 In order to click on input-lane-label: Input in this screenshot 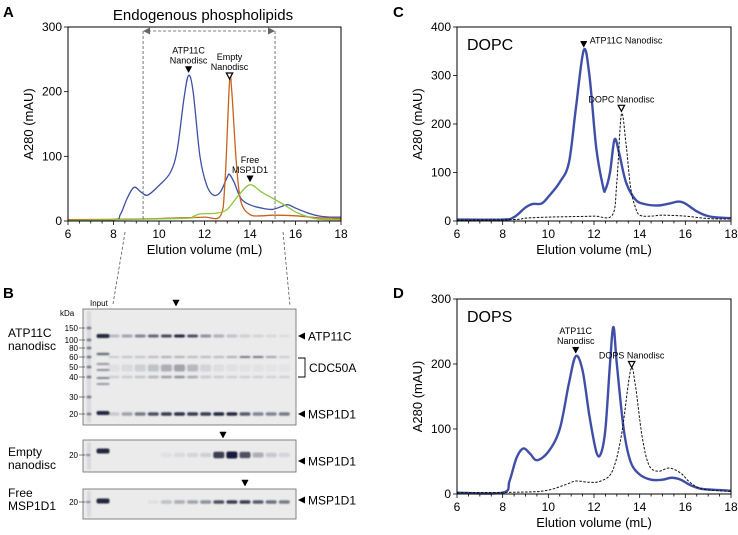, I will do `click(99, 303)`.